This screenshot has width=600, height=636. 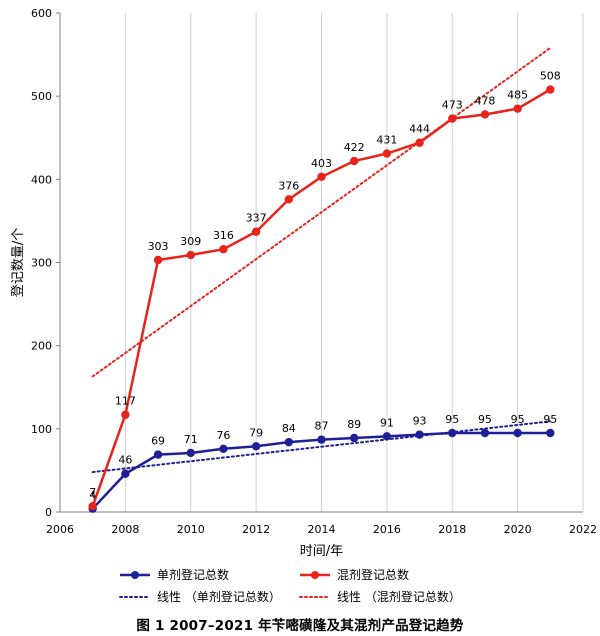 What do you see at coordinates (223, 235) in the screenshot?
I see `data-label: 316` at bounding box center [223, 235].